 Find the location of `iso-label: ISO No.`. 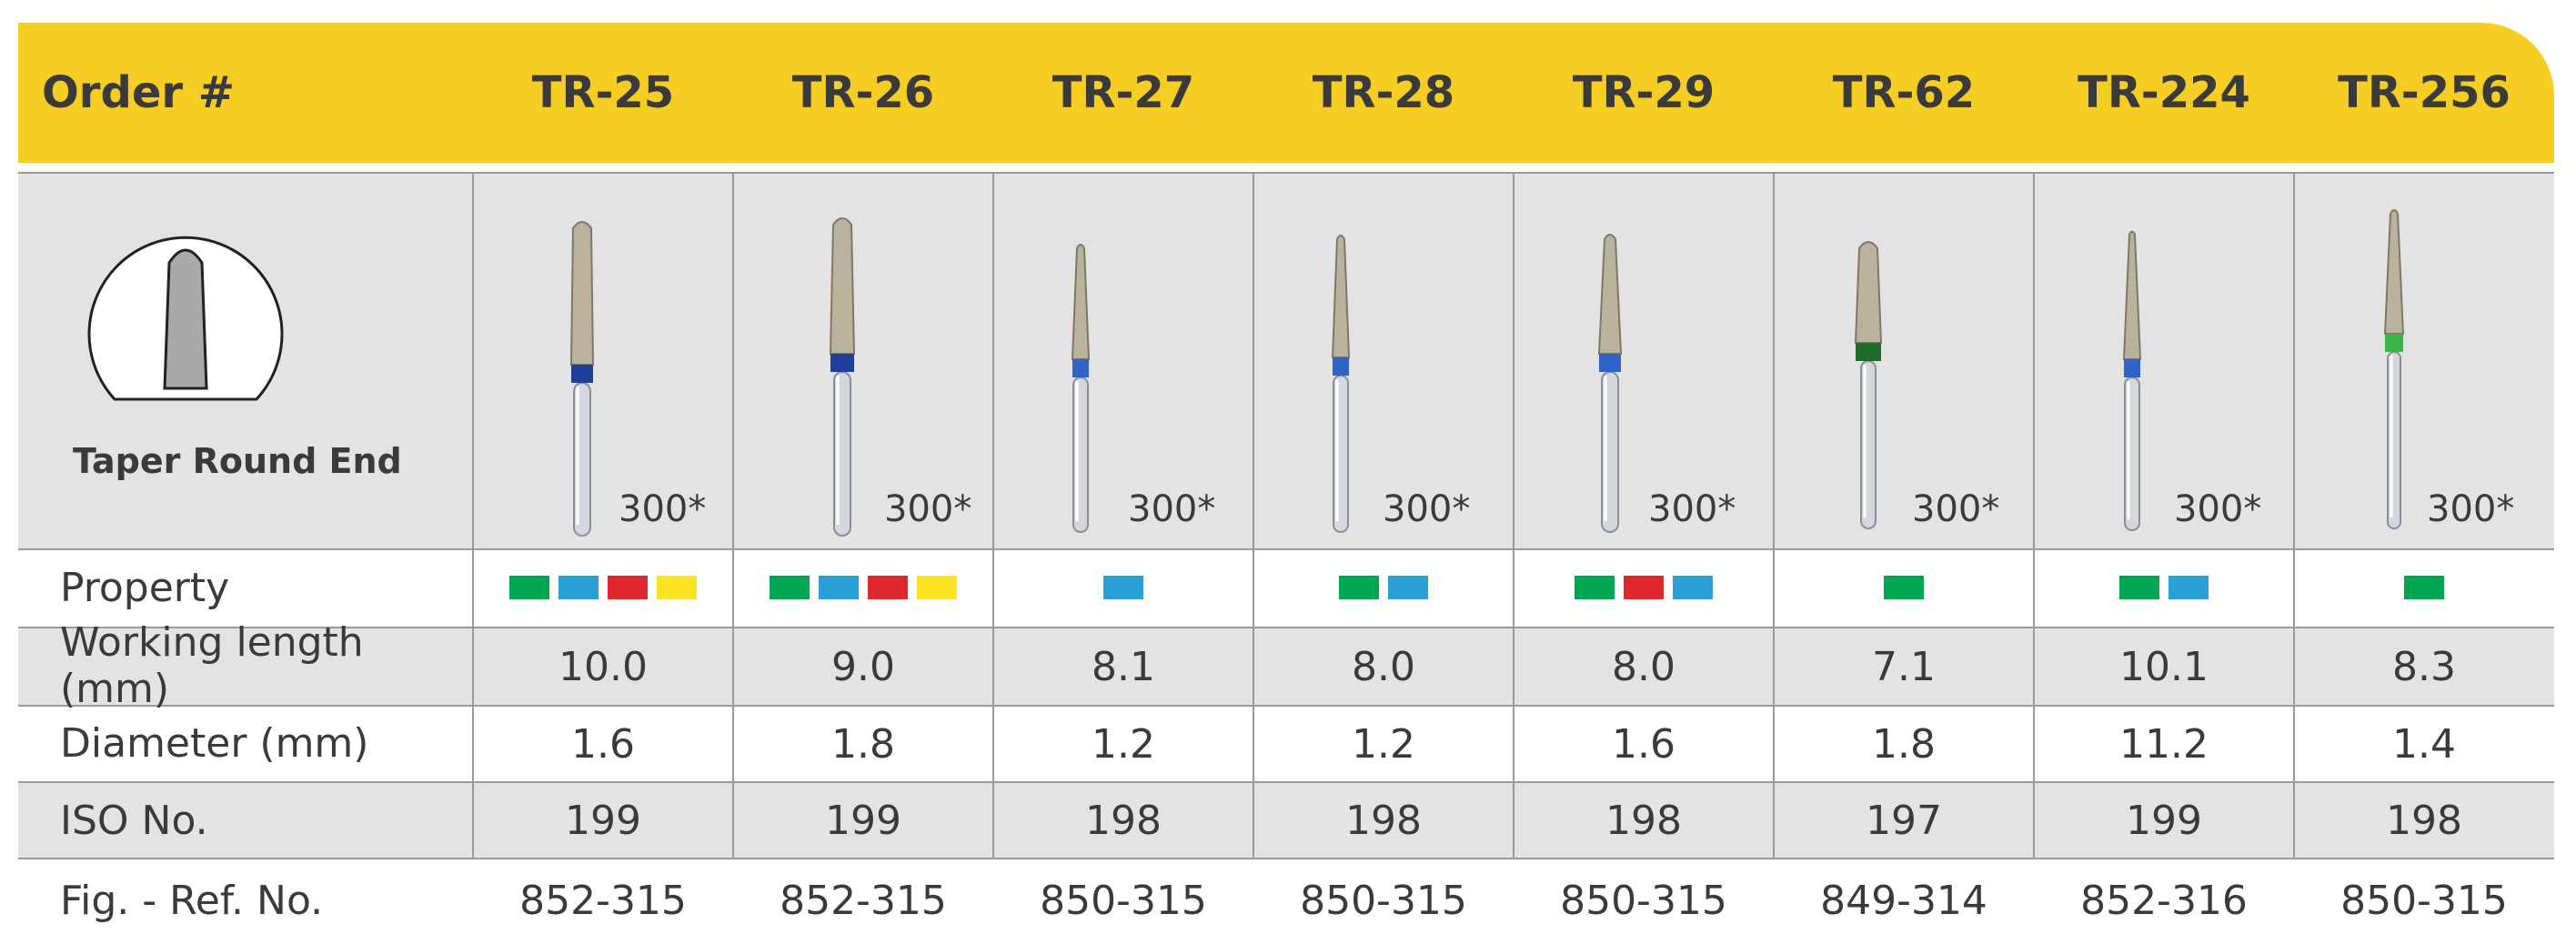

iso-label: ISO No. is located at coordinates (134, 821).